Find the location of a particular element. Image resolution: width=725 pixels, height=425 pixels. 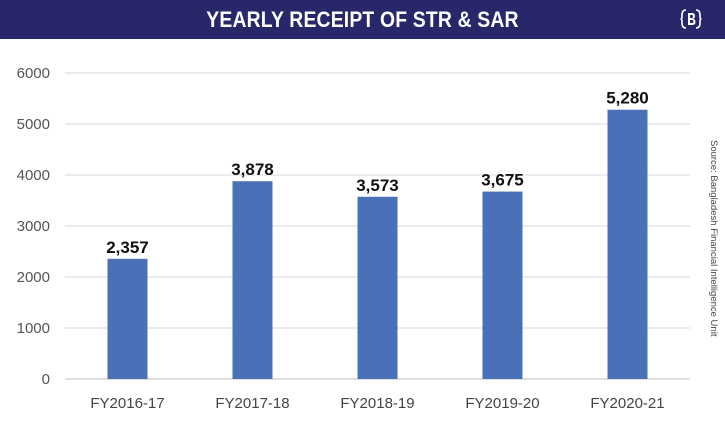

x-tick-label: FY2017-18 is located at coordinates (252, 403).